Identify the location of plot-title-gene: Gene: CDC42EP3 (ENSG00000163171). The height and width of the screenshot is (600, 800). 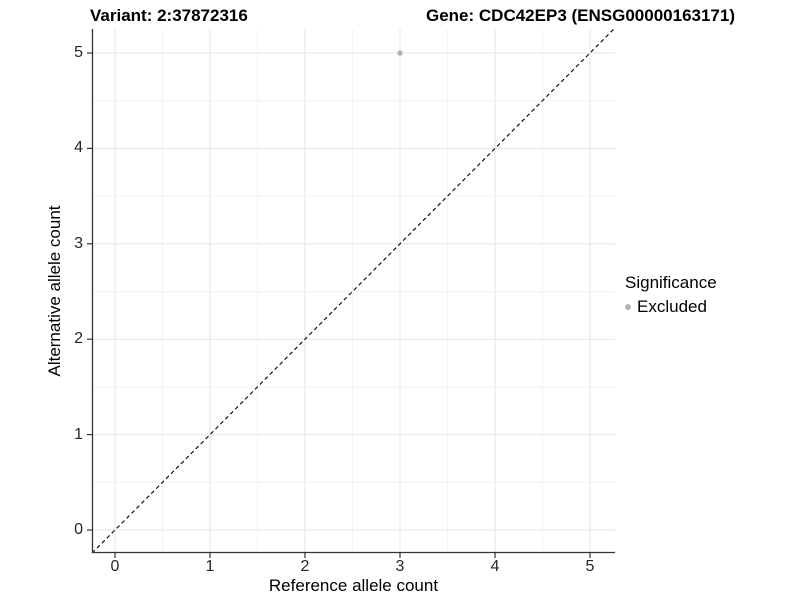
(580, 15).